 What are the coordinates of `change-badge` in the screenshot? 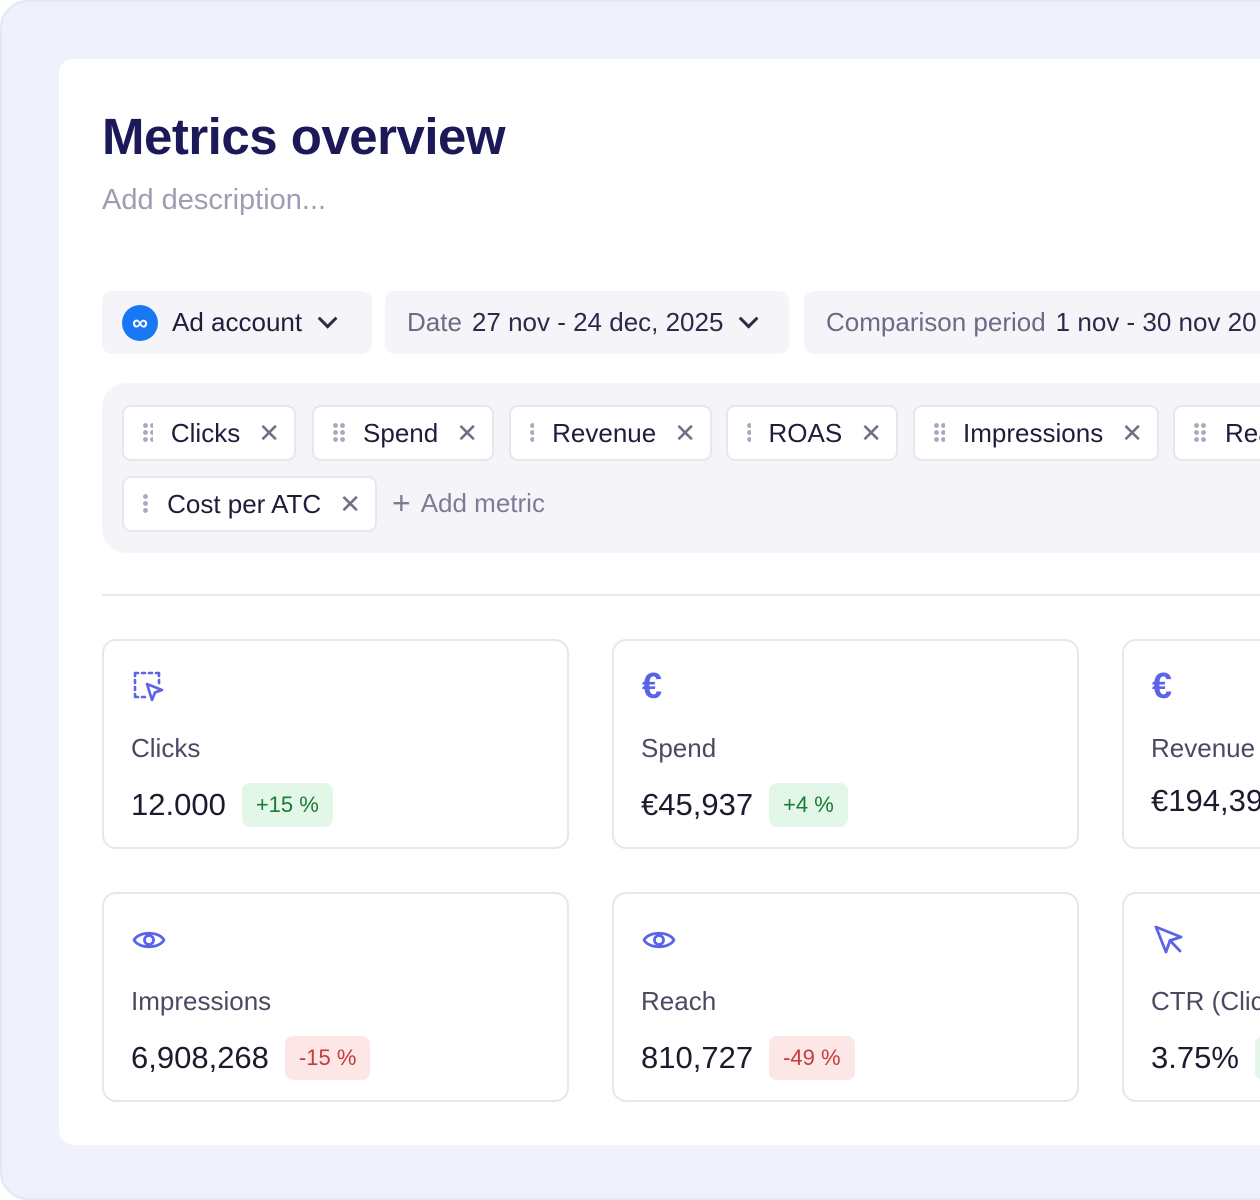 It's located at (1257, 1058).